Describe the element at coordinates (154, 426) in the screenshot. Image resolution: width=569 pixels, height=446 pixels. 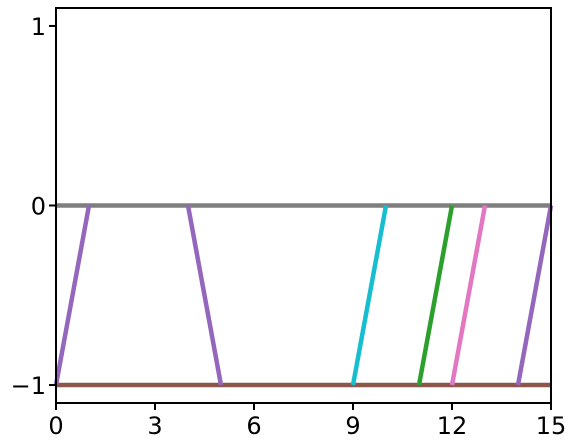
I see `x-tick-label-1: 3` at that location.